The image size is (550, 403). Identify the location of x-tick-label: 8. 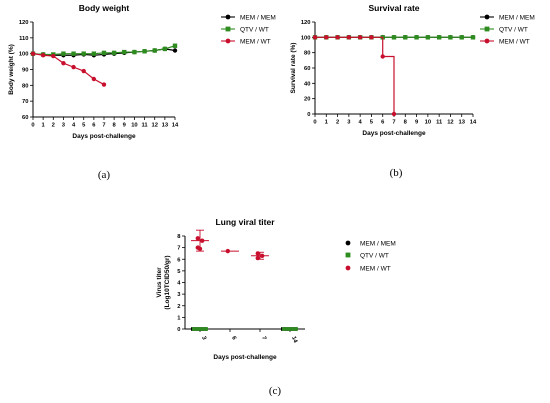
(406, 123).